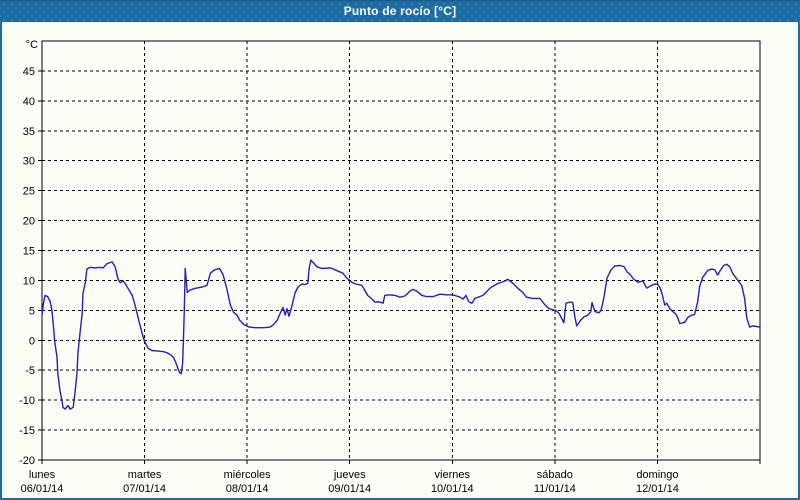 This screenshot has width=800, height=500. Describe the element at coordinates (29, 192) in the screenshot. I see `y-tick-label: 25` at that location.